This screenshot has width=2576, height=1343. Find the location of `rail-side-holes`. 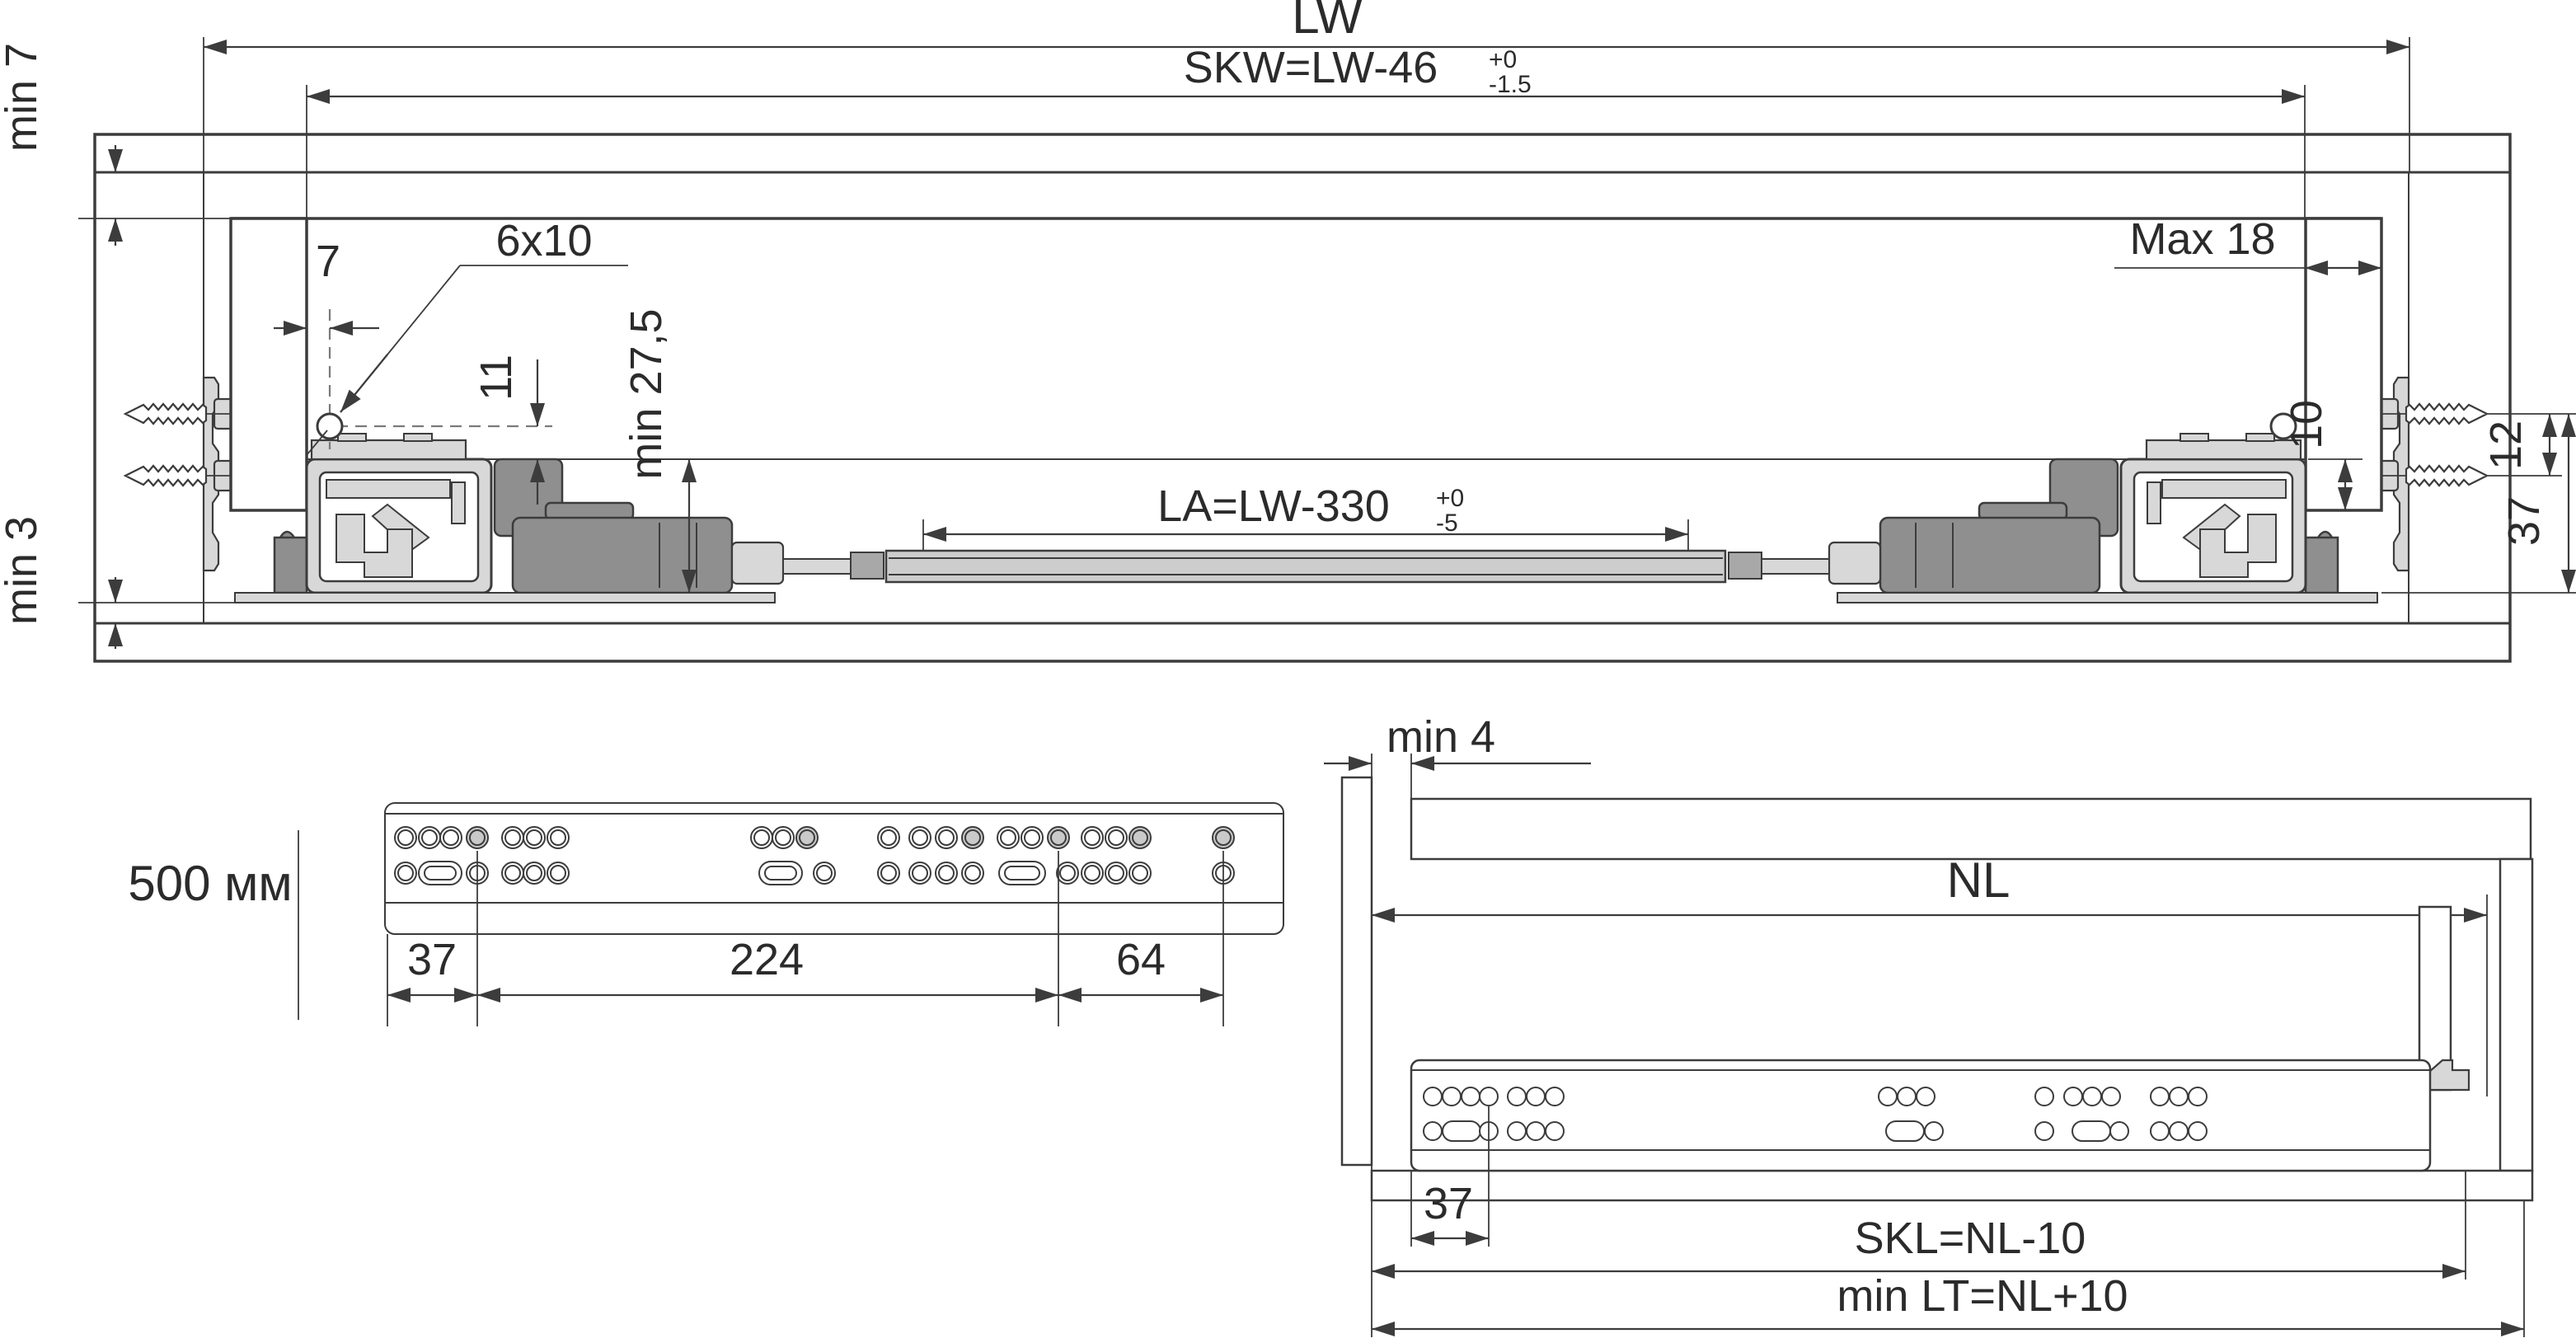

rail-side-holes is located at coordinates (1816, 1114).